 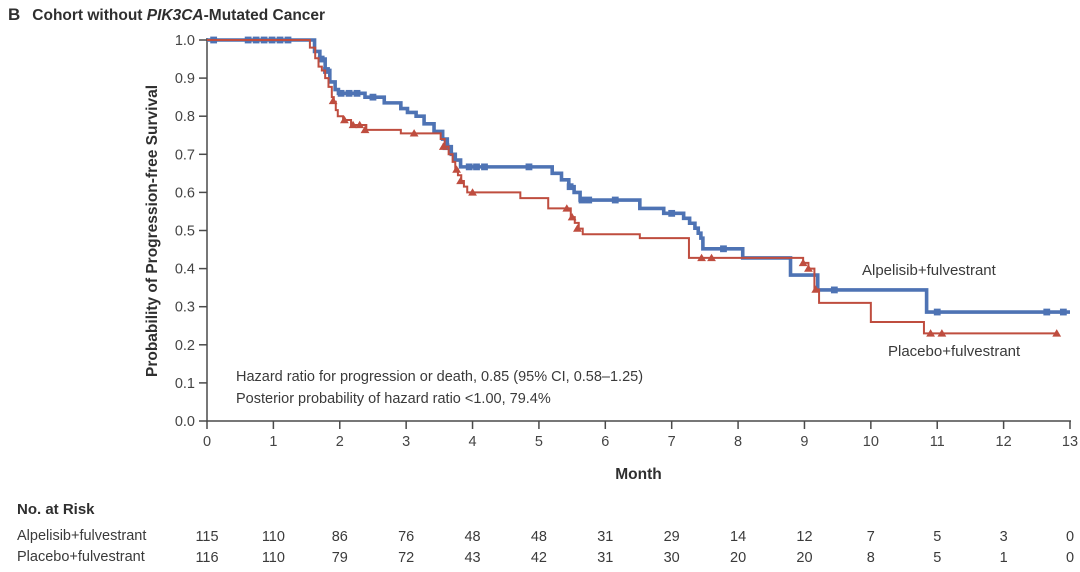 What do you see at coordinates (273, 442) in the screenshot?
I see `x-tick-label: 1` at bounding box center [273, 442].